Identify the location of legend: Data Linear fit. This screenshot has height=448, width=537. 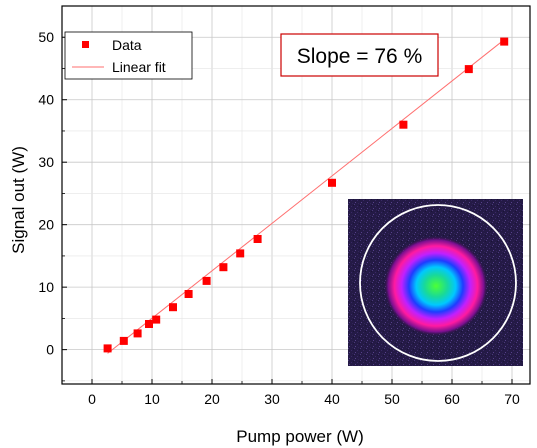
(128, 55).